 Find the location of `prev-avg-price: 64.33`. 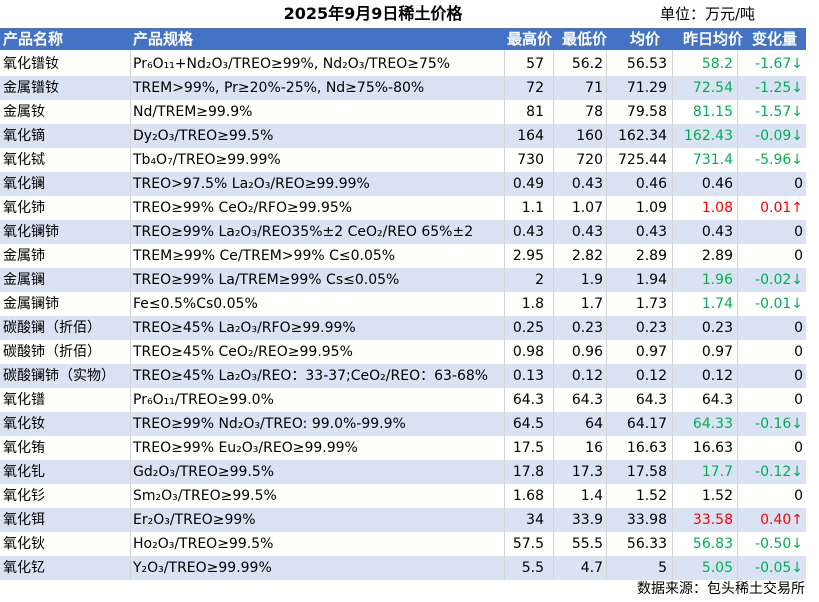

prev-avg-price: 64.33 is located at coordinates (712, 424).